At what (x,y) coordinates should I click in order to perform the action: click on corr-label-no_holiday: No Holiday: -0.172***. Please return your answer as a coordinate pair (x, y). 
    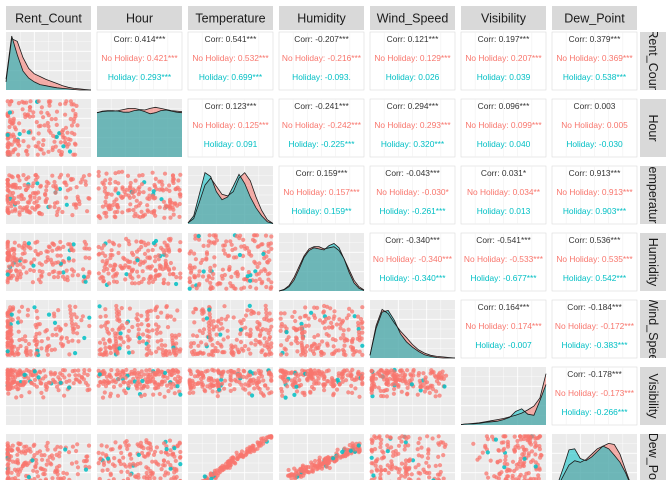
    Looking at the image, I should click on (595, 326).